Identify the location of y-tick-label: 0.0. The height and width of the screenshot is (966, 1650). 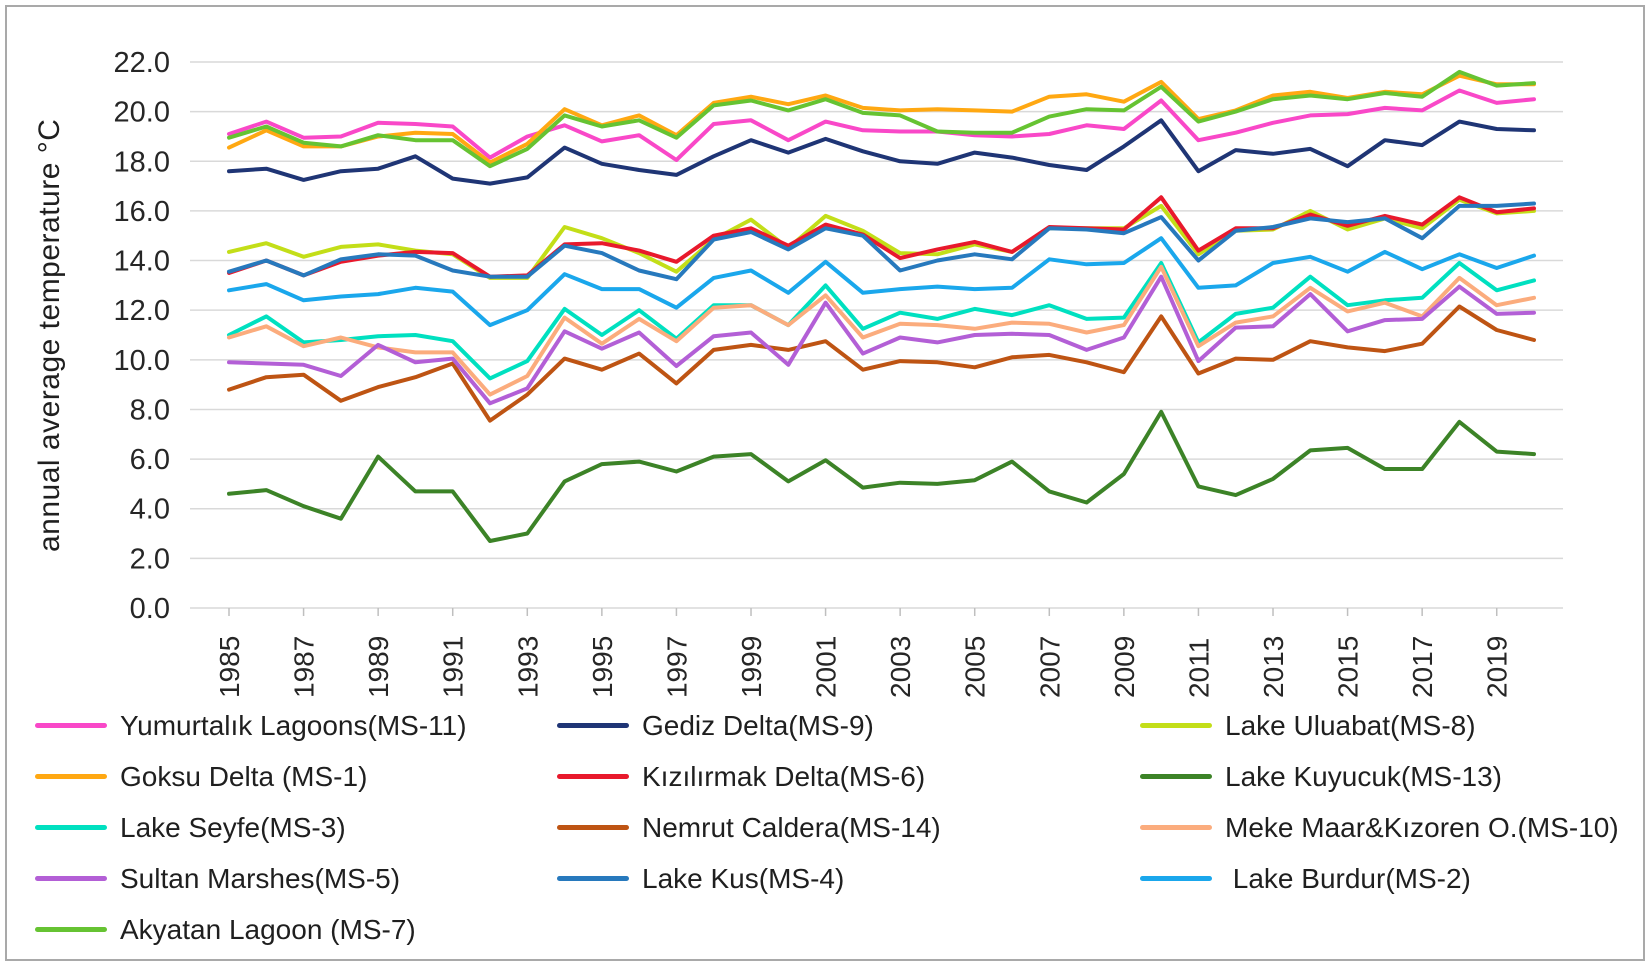
(150, 609).